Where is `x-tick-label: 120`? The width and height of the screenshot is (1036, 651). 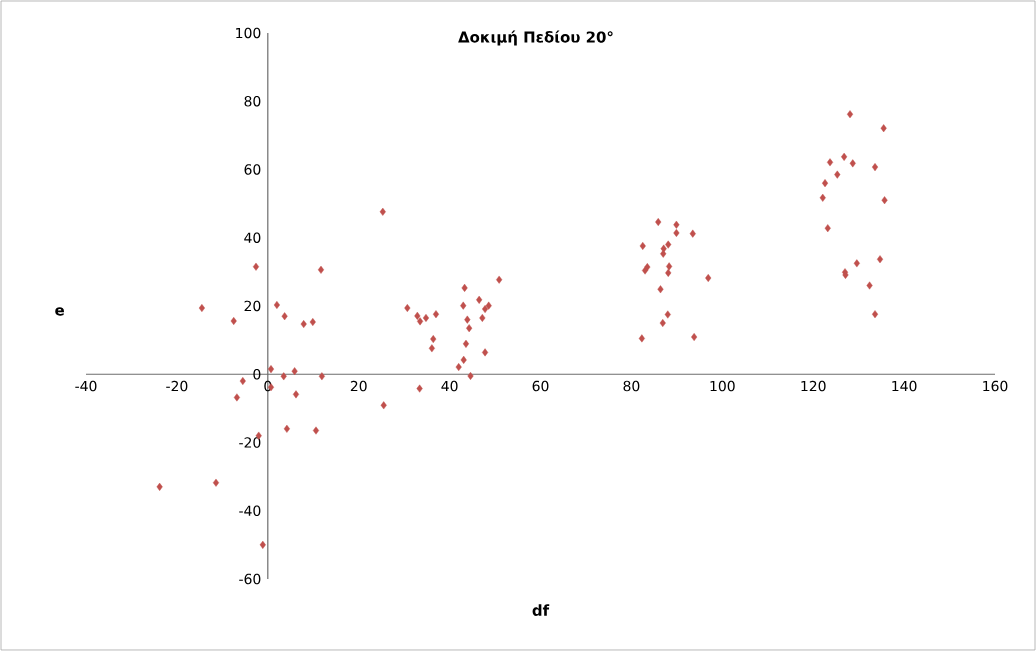 x-tick-label: 120 is located at coordinates (813, 386).